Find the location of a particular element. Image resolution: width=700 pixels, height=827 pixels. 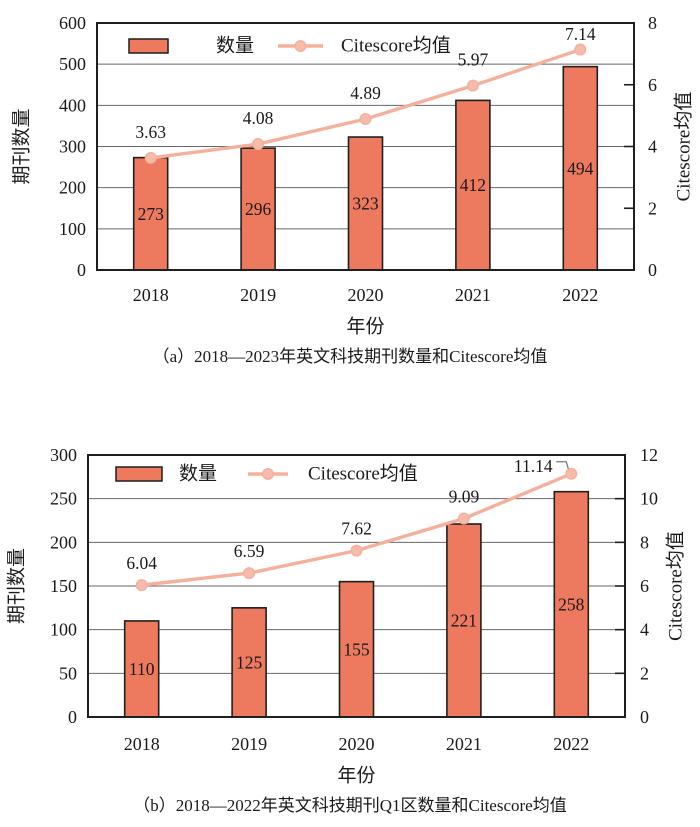

left-axis-tick-label: 250 is located at coordinates (63, 499).